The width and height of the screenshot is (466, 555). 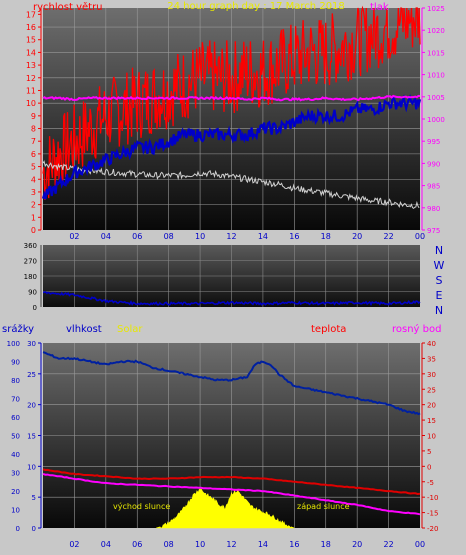 I want to click on wind-speed-tick-label: 9, so click(x=33, y=116).